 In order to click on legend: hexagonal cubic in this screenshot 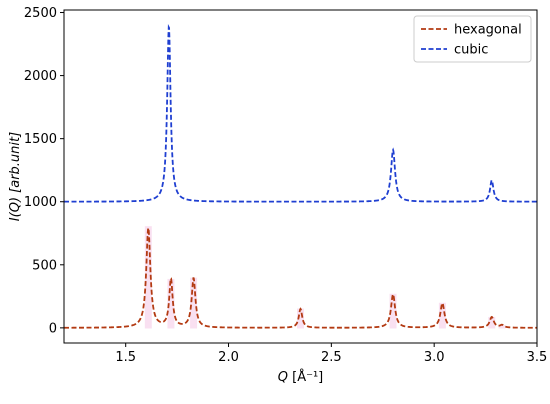, I will do `click(472, 39)`.